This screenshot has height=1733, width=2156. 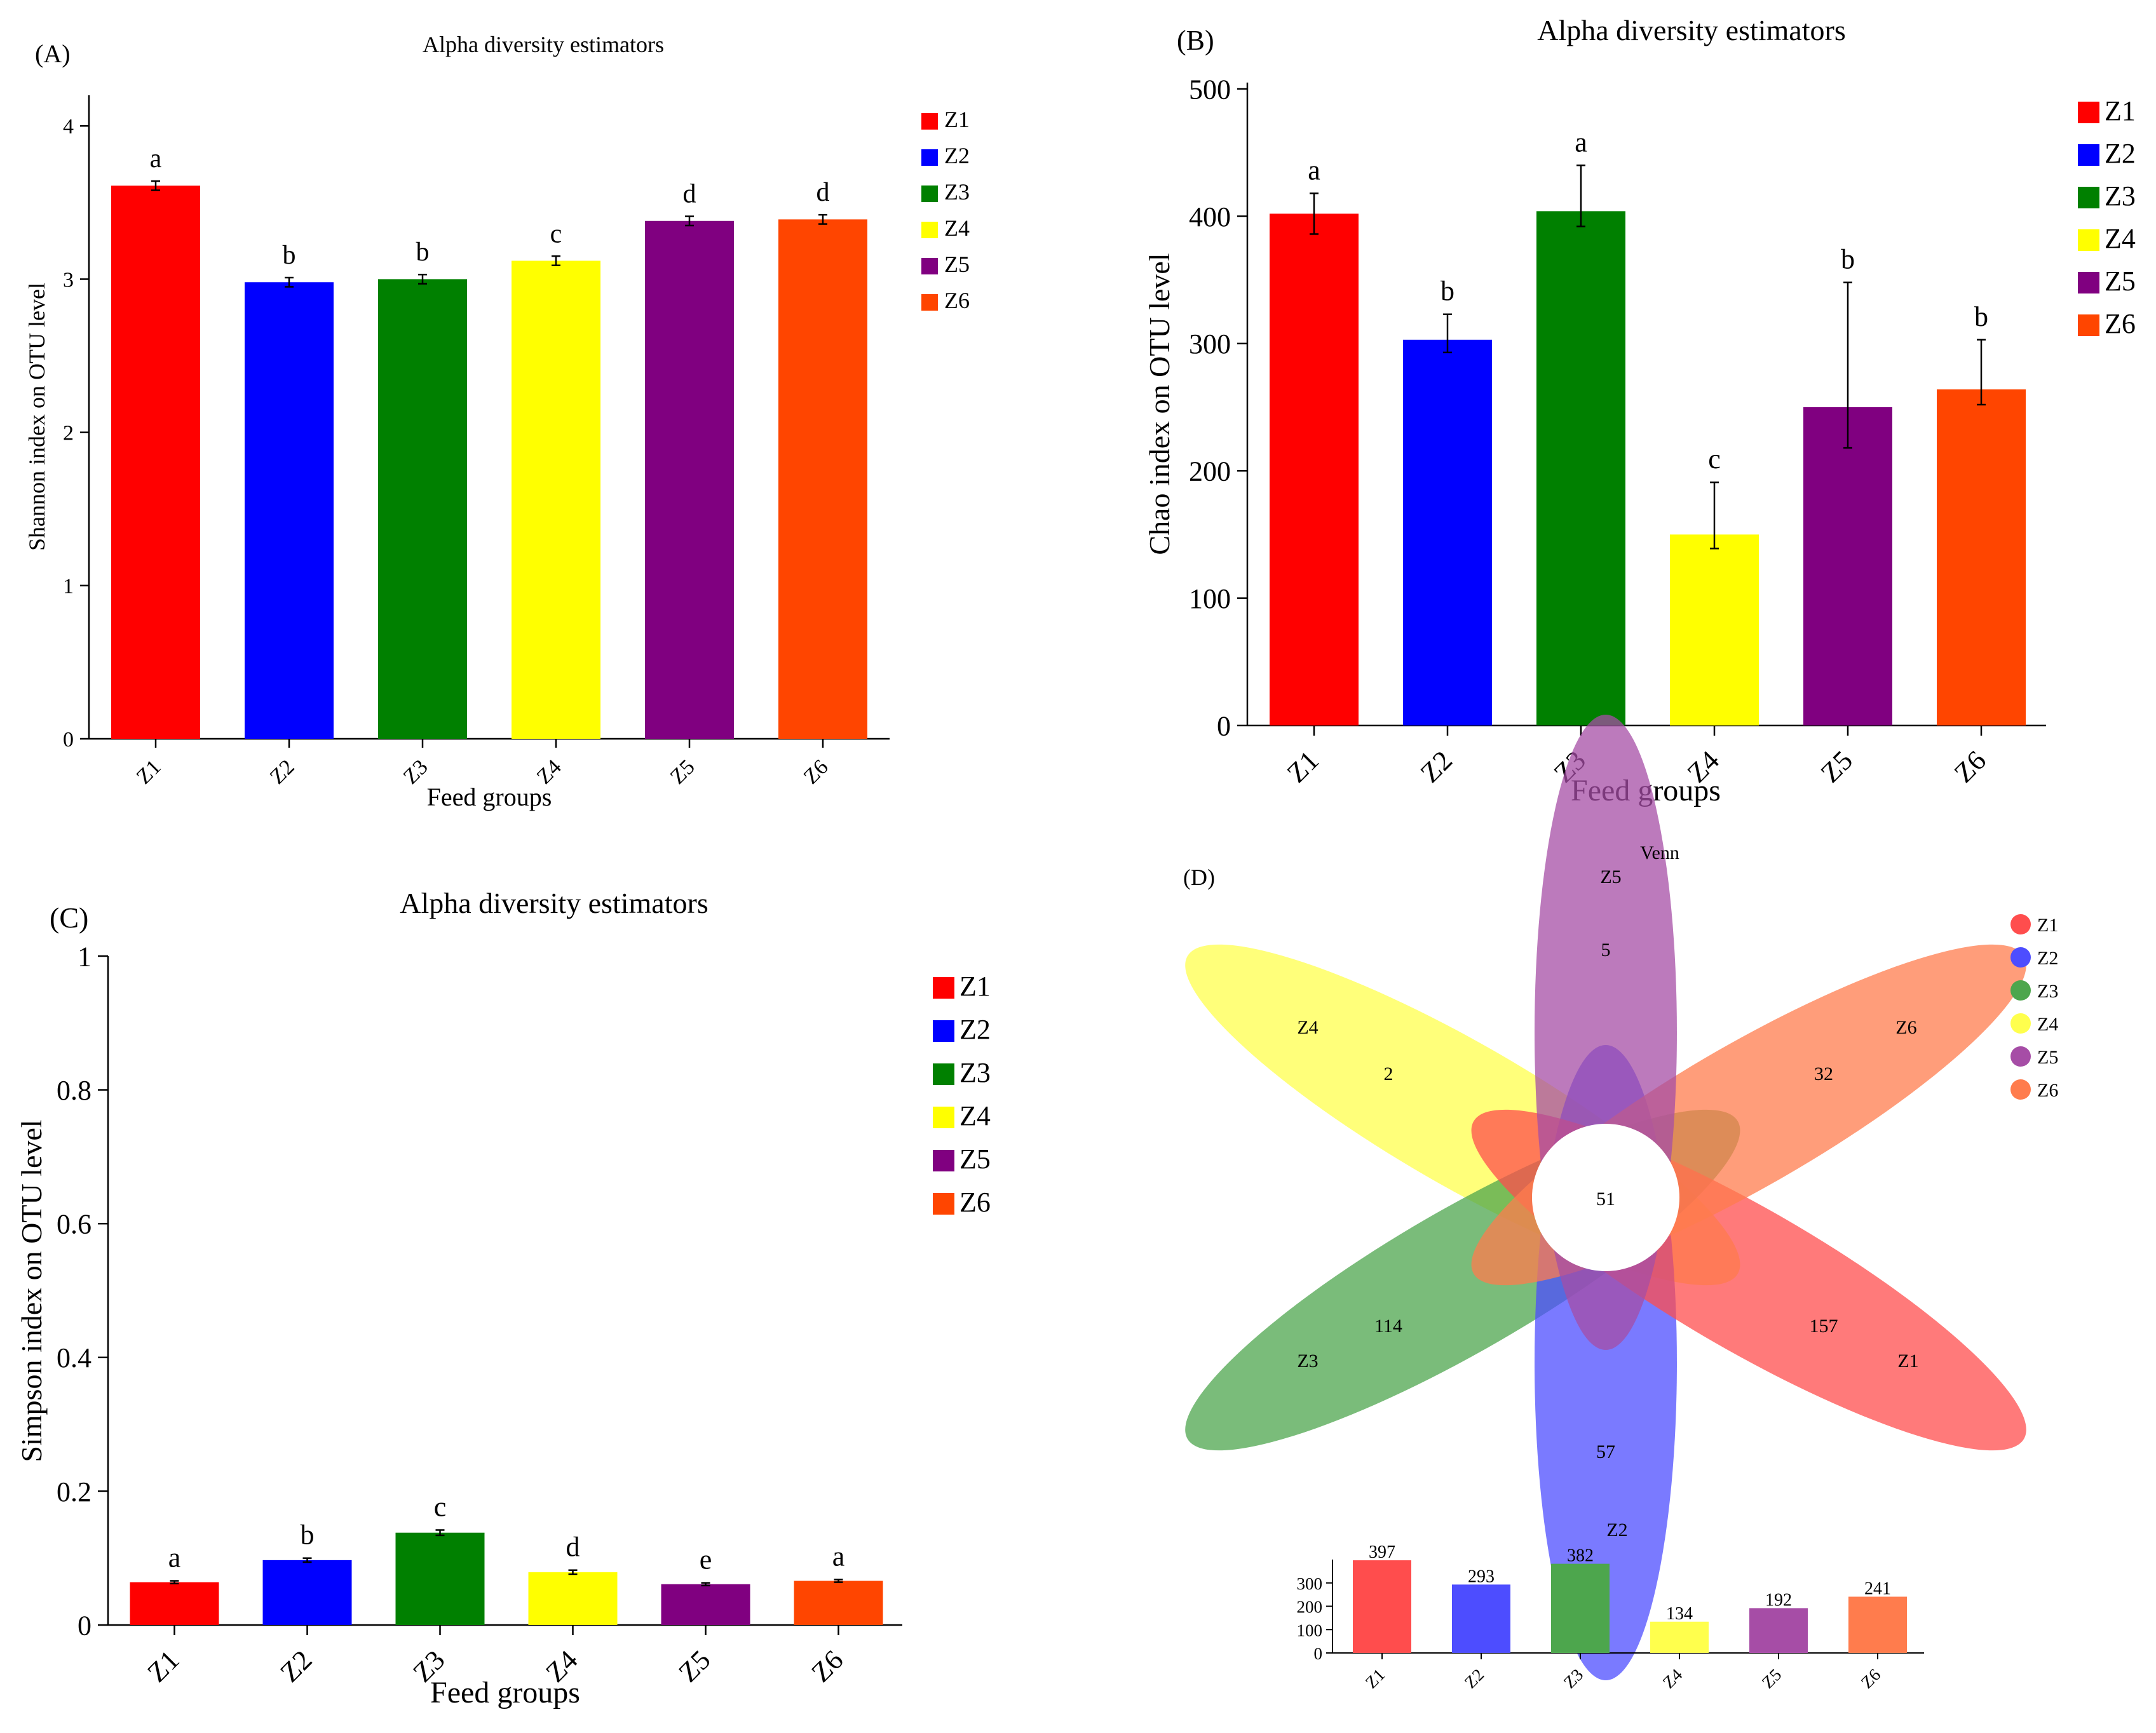 I want to click on venn-legend-label: Z3, so click(x=2047, y=992).